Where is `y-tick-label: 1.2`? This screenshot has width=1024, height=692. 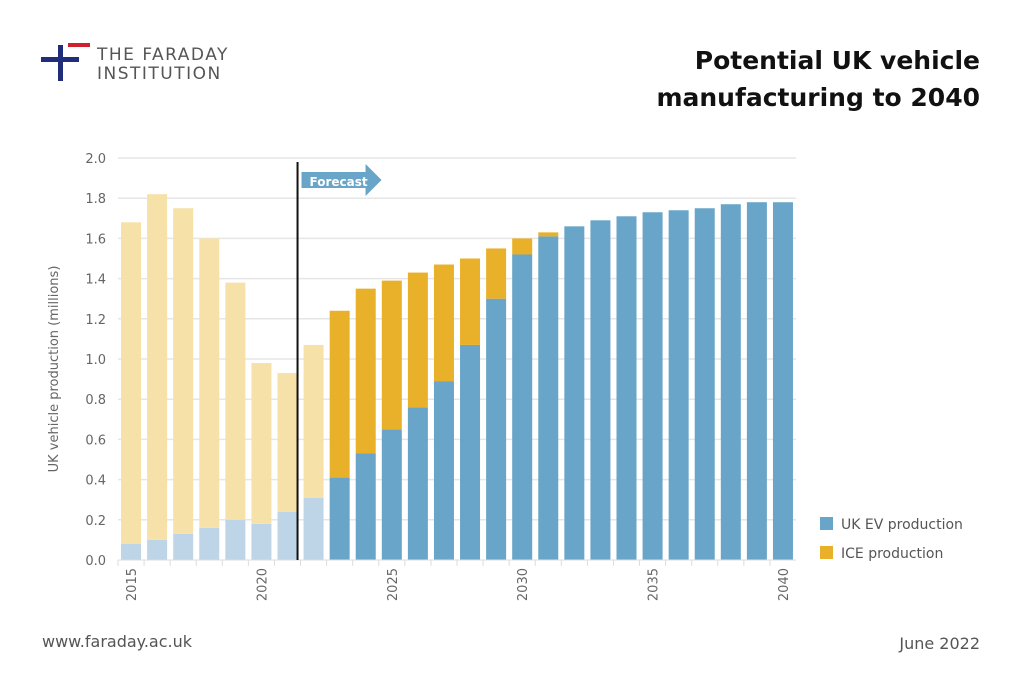 y-tick-label: 1.2 is located at coordinates (95, 320).